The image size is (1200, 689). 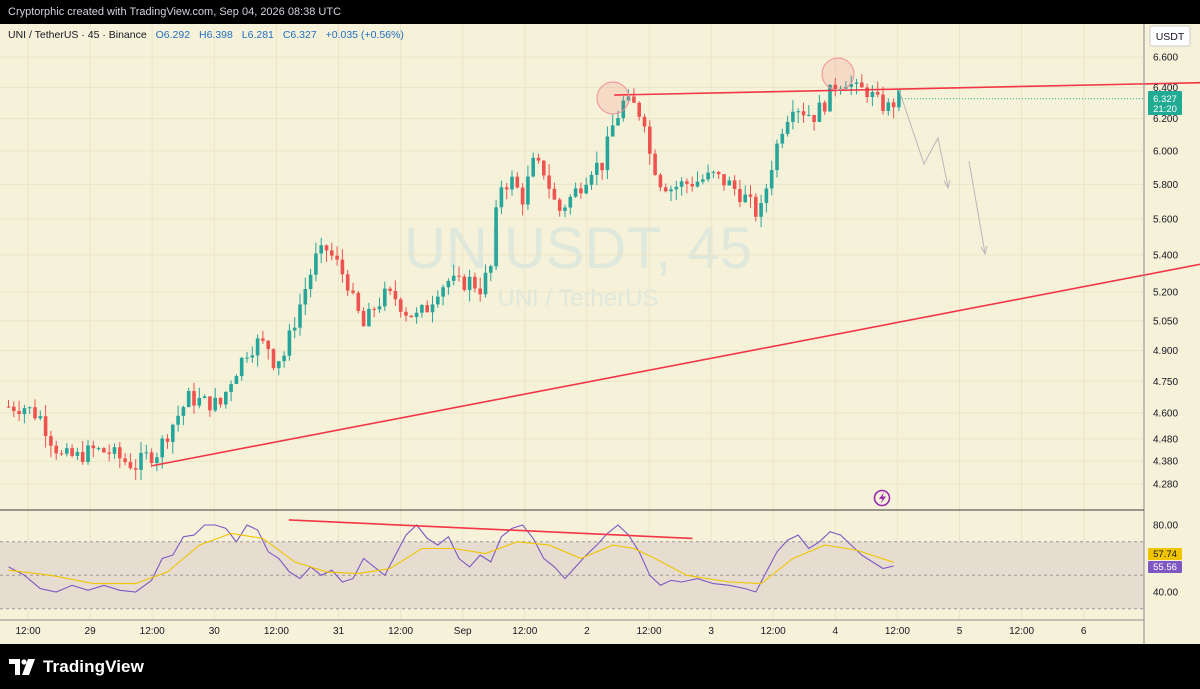 What do you see at coordinates (1165, 58) in the screenshot?
I see `price-tick-label: 6.600` at bounding box center [1165, 58].